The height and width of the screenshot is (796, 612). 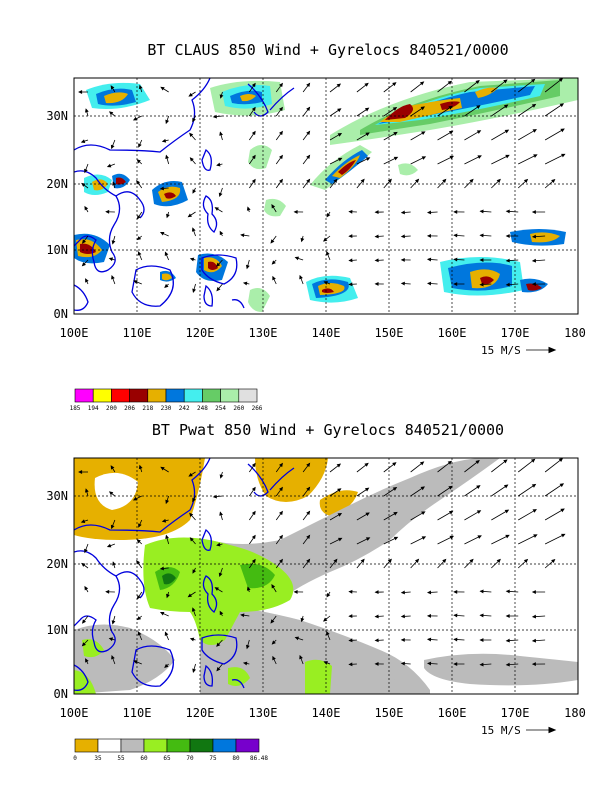 I want to click on top-lon-label: 120E, so click(x=200, y=333).